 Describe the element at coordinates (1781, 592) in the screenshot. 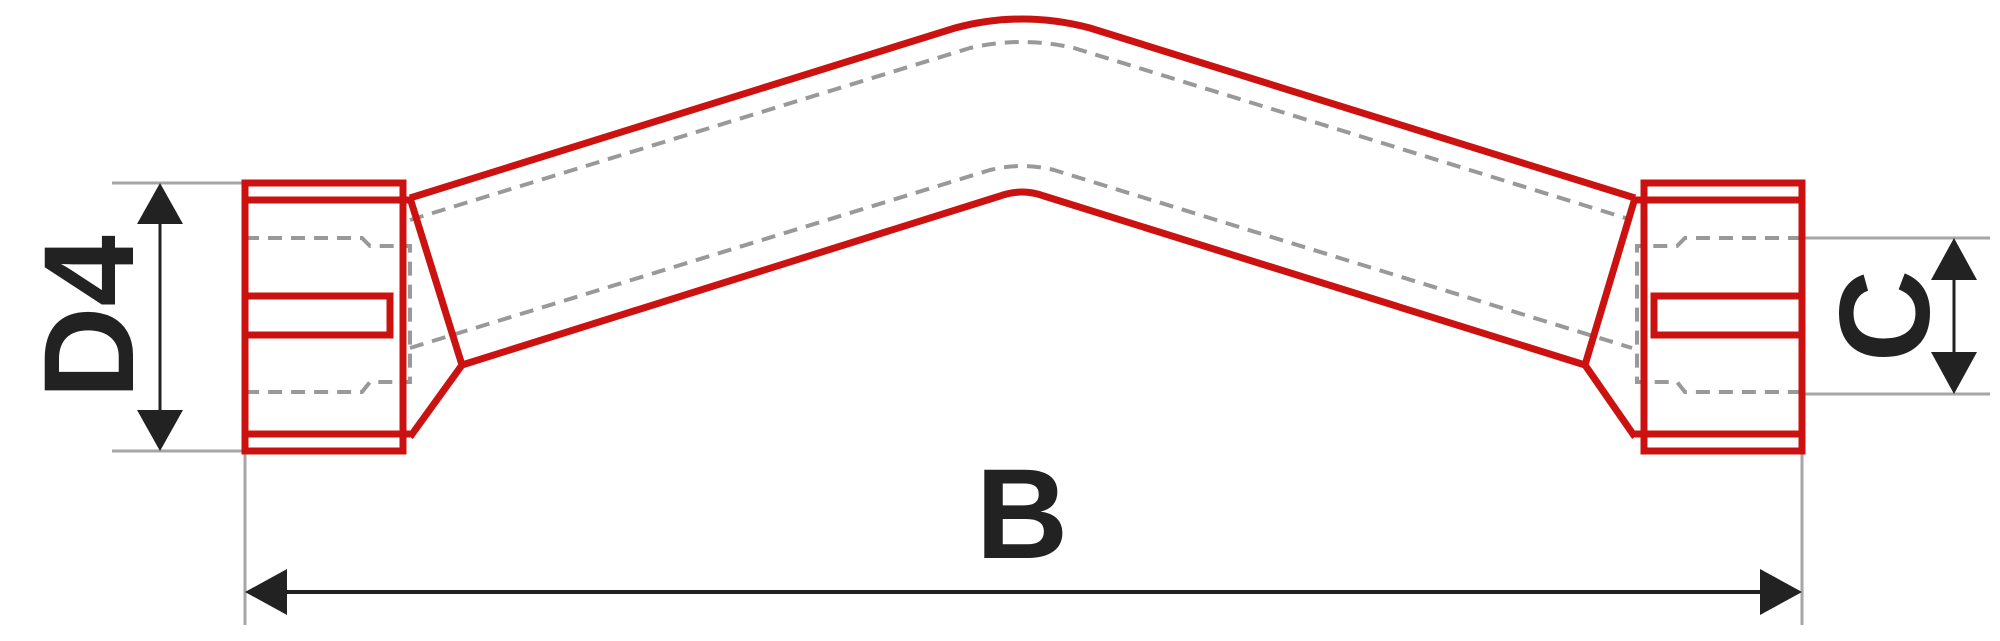

I see `arrowhead-right` at that location.